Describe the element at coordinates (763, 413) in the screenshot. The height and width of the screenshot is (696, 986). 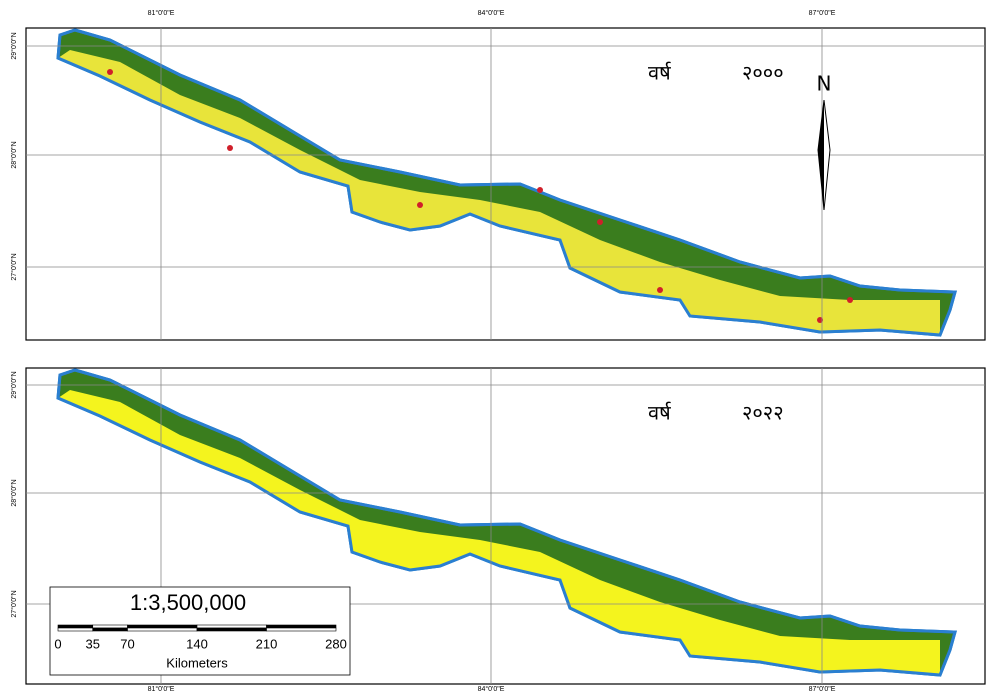
I see `year-value: २०२२` at that location.